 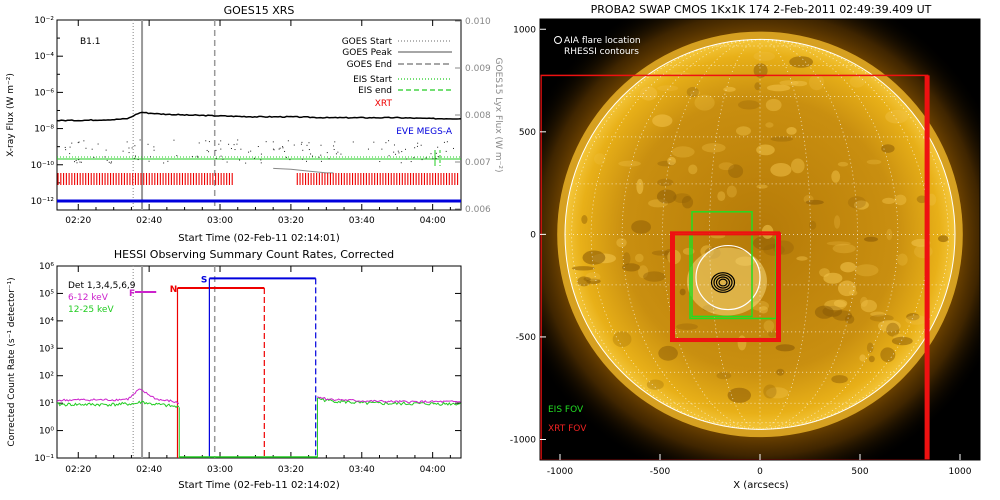 I want to click on label-eis-fov: EIS FOV, so click(x=566, y=410).